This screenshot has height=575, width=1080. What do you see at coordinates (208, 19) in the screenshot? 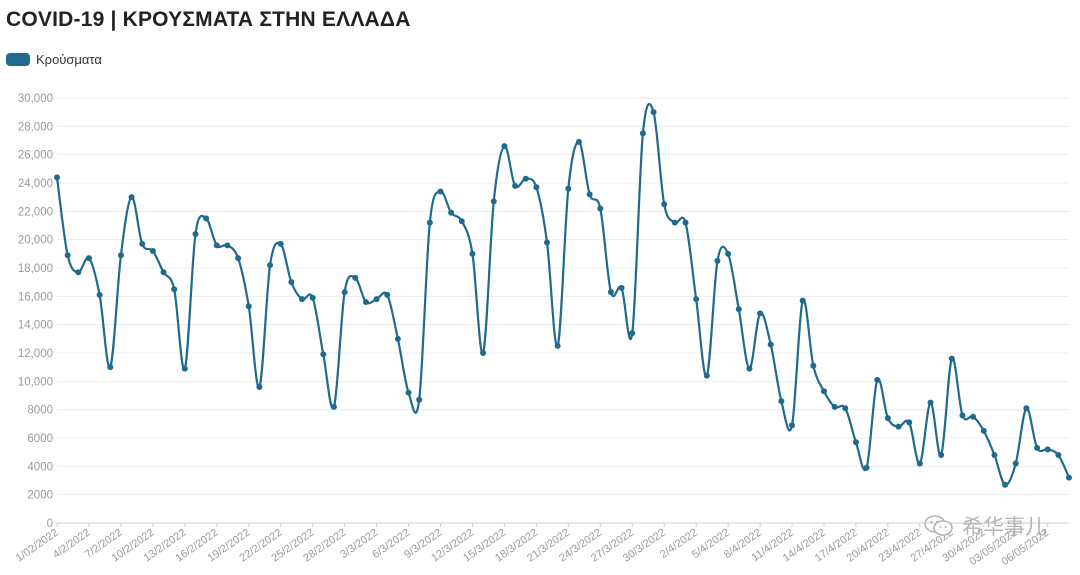
I see `chart-title: COVID-19 | ΚΡΟΥΣΜΑΤΑ ΣΤΗΝ ΕΛΛΑΔΑ` at bounding box center [208, 19].